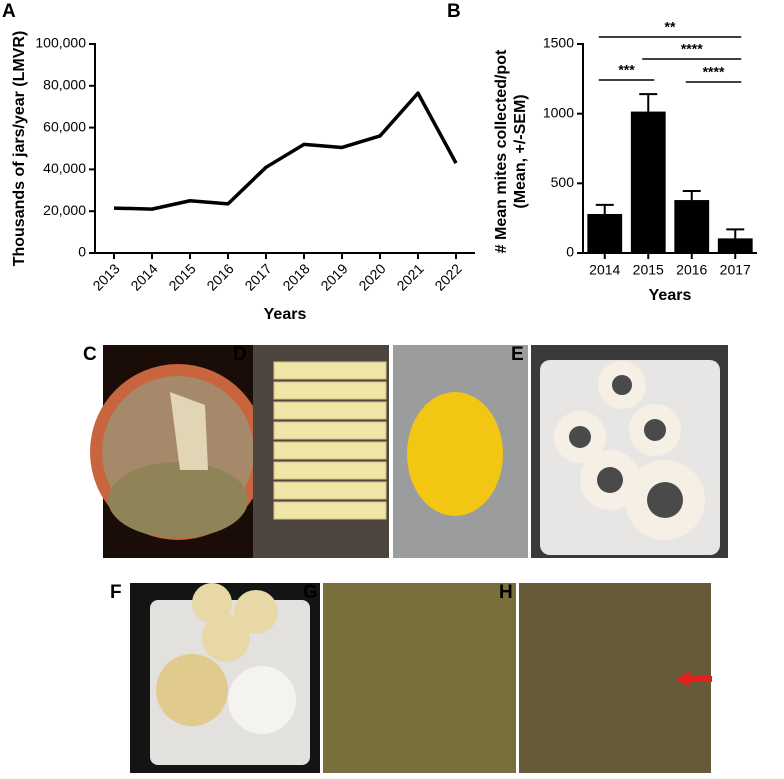 This screenshot has width=784, height=779. Describe the element at coordinates (558, 112) in the screenshot. I see `y-tick-label: 1000` at that location.